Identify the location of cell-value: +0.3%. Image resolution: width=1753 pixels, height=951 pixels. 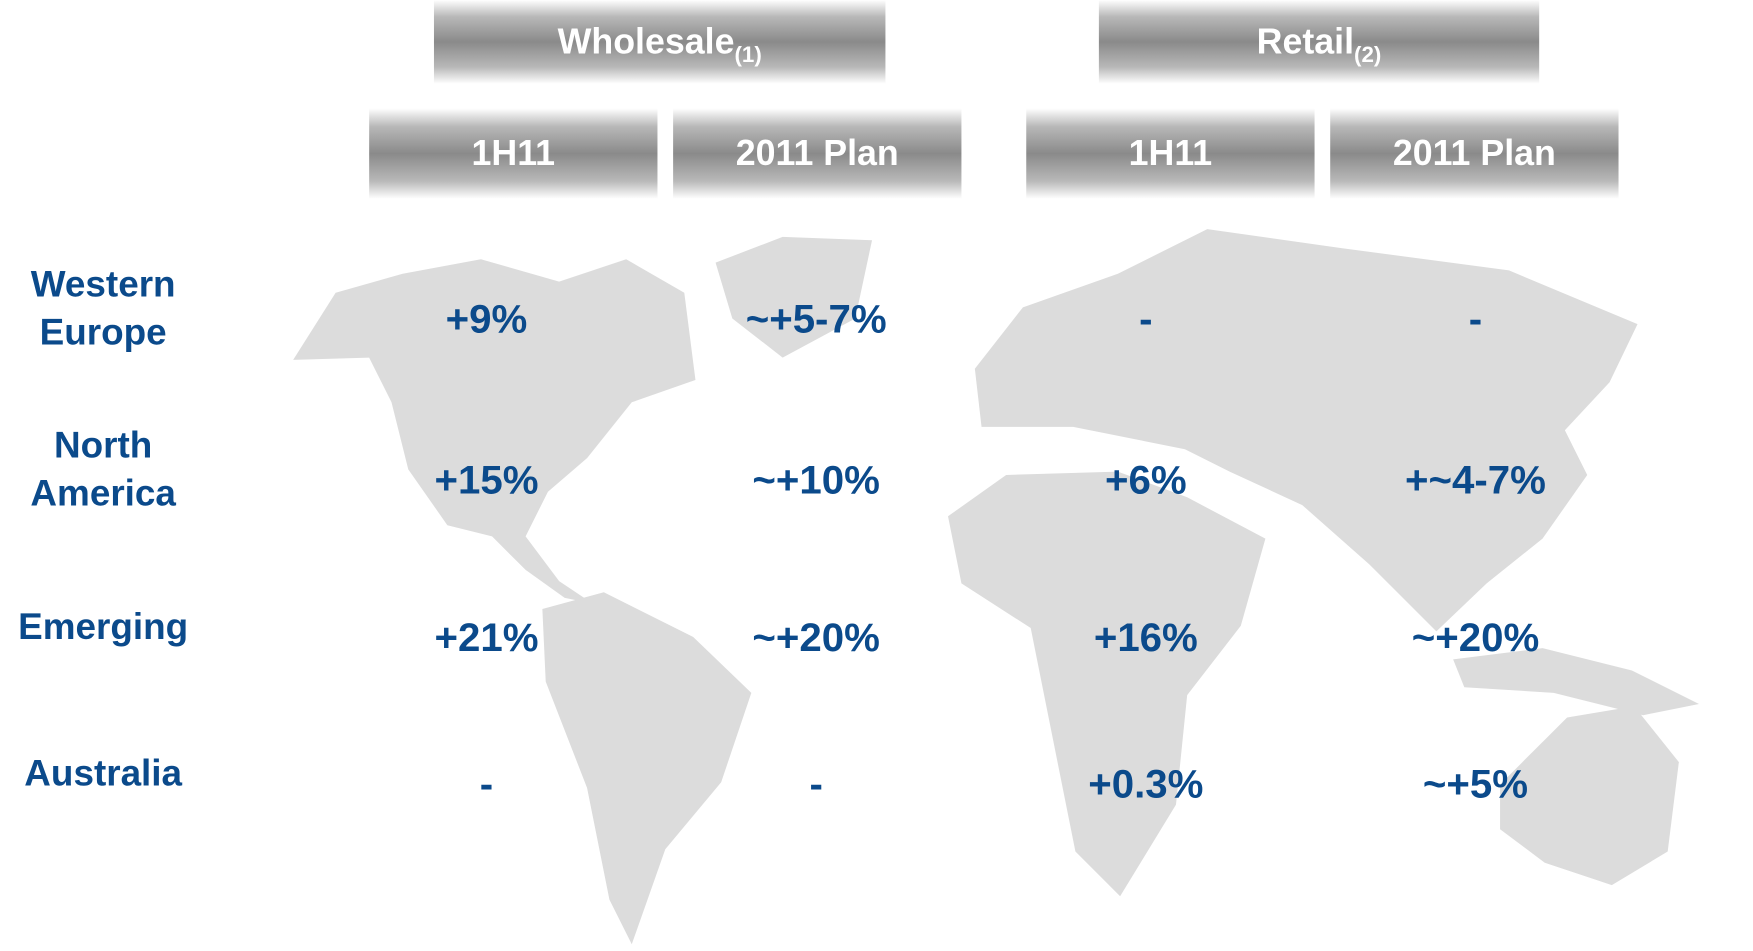
(1145, 783).